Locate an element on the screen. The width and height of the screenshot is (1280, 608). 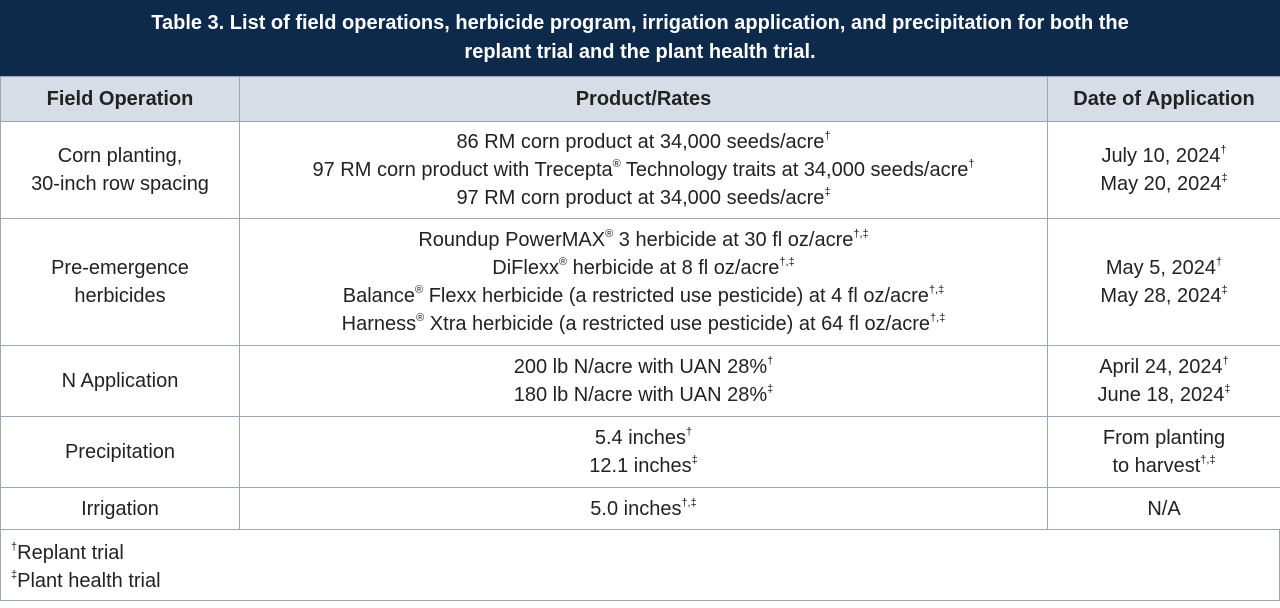
date-text: April 24, 2024 is located at coordinates (1160, 367).